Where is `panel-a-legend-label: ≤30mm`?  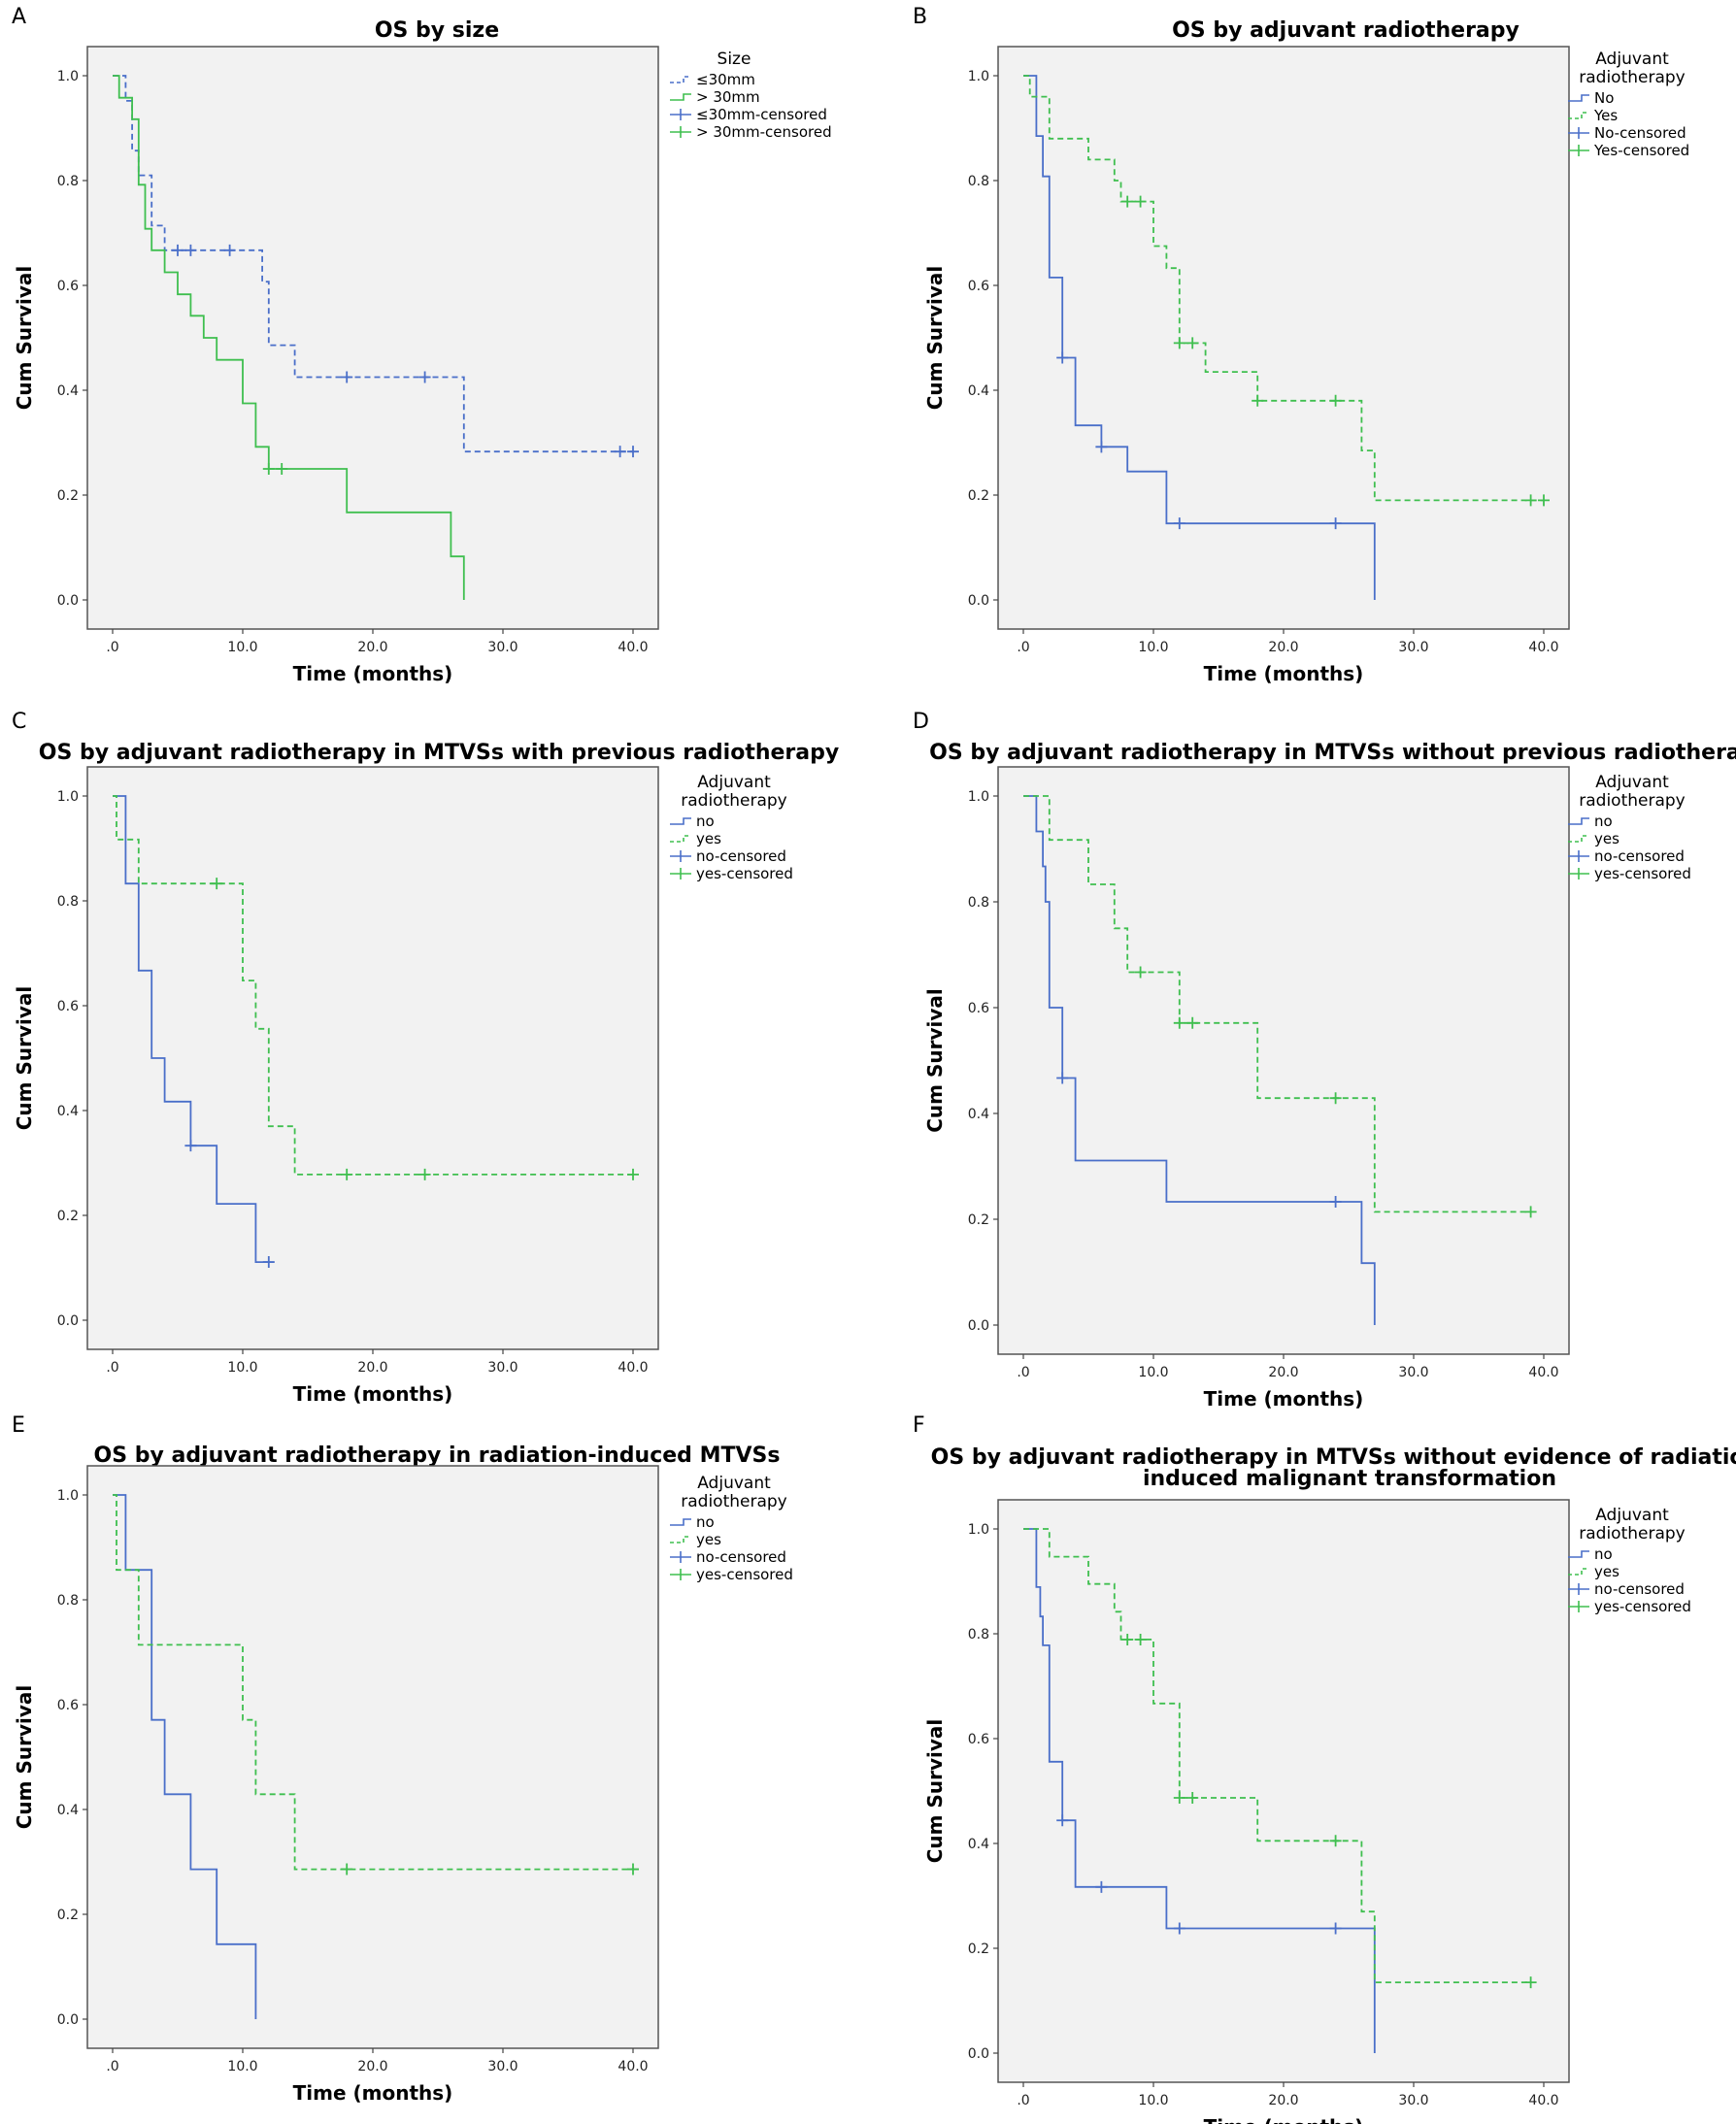
panel-a-legend-label: ≤30mm is located at coordinates (725, 79).